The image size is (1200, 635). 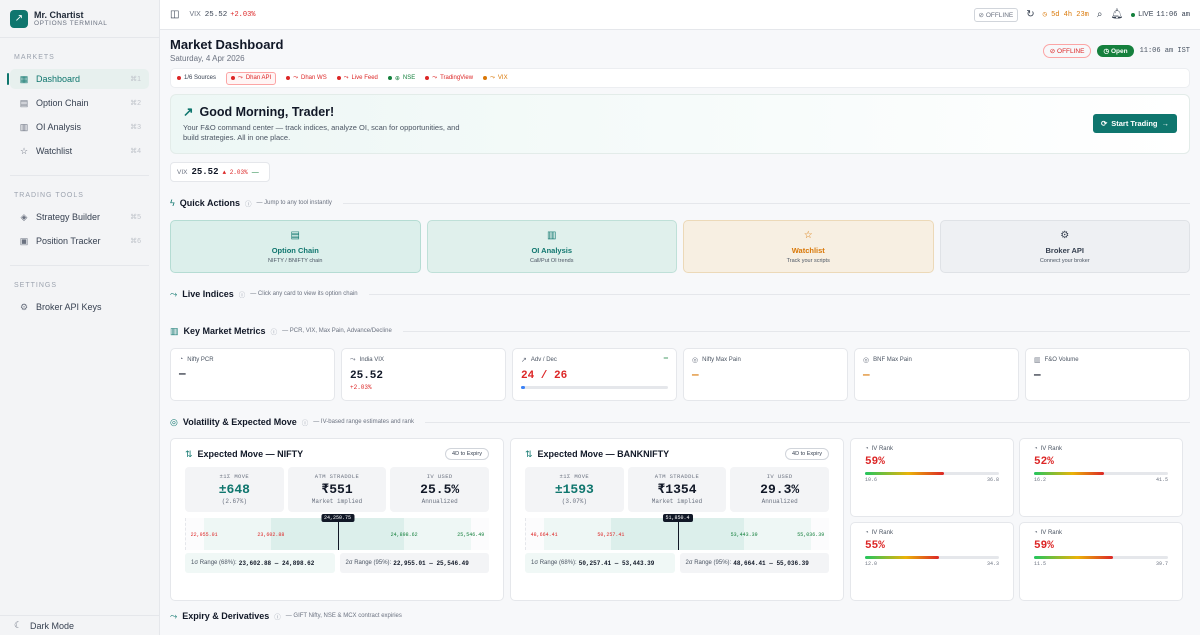 What do you see at coordinates (204, 535) in the screenshot?
I see `range-tick-label: 22,955.01` at bounding box center [204, 535].